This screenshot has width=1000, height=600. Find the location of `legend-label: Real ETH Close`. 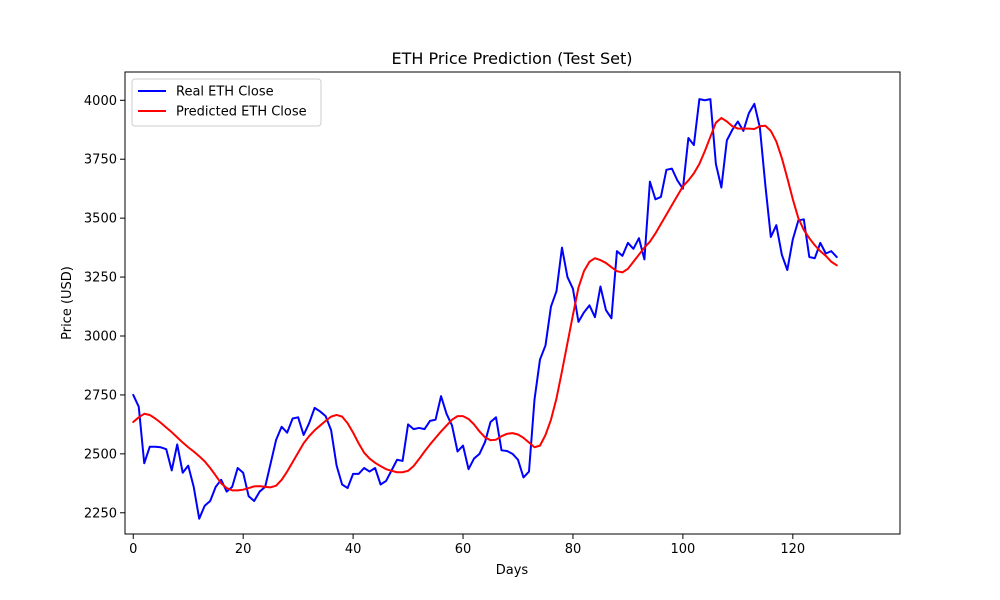

legend-label: Real ETH Close is located at coordinates (225, 92).